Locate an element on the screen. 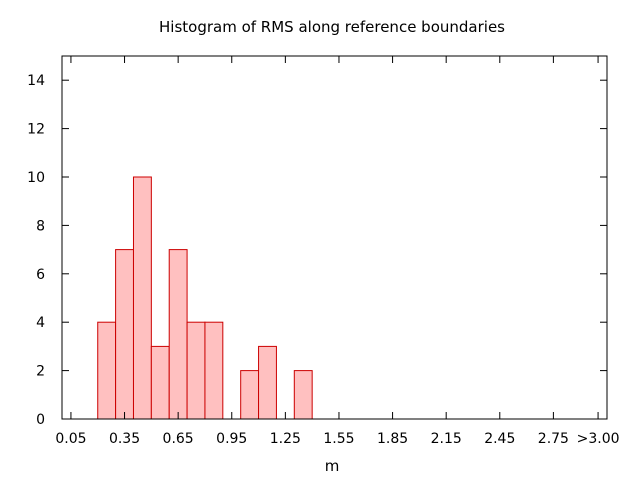 This screenshot has height=480, width=640. y-tick-label-5: 10 is located at coordinates (36, 178).